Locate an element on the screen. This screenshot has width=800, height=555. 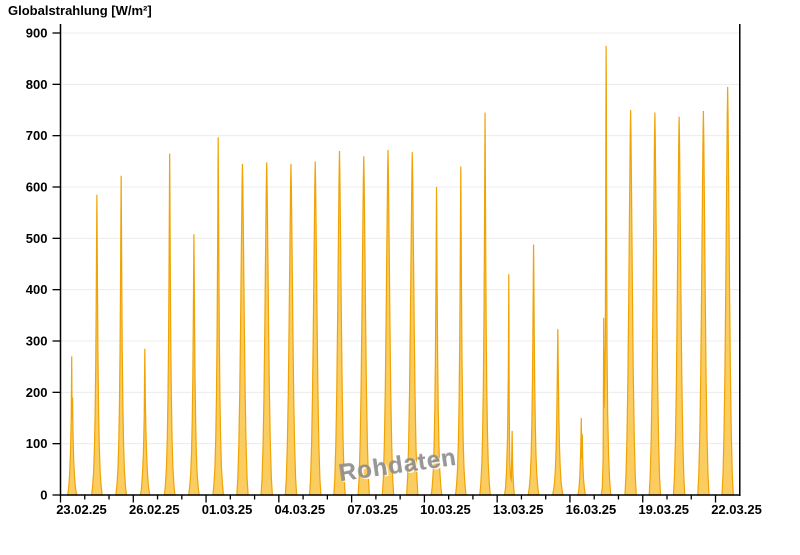
y-tick-label: 0 is located at coordinates (43, 495).